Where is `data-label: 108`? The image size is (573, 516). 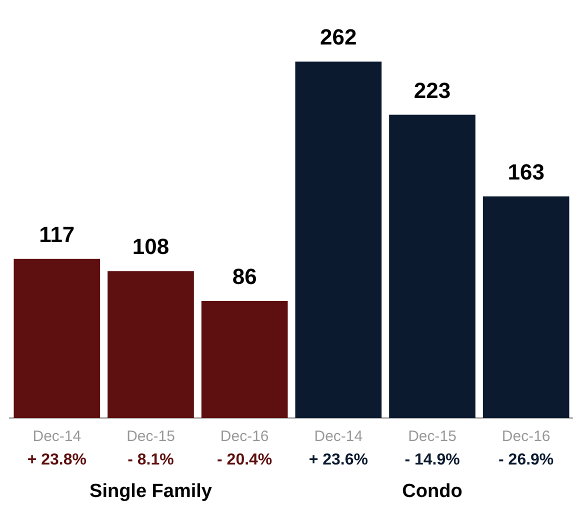 data-label: 108 is located at coordinates (151, 247).